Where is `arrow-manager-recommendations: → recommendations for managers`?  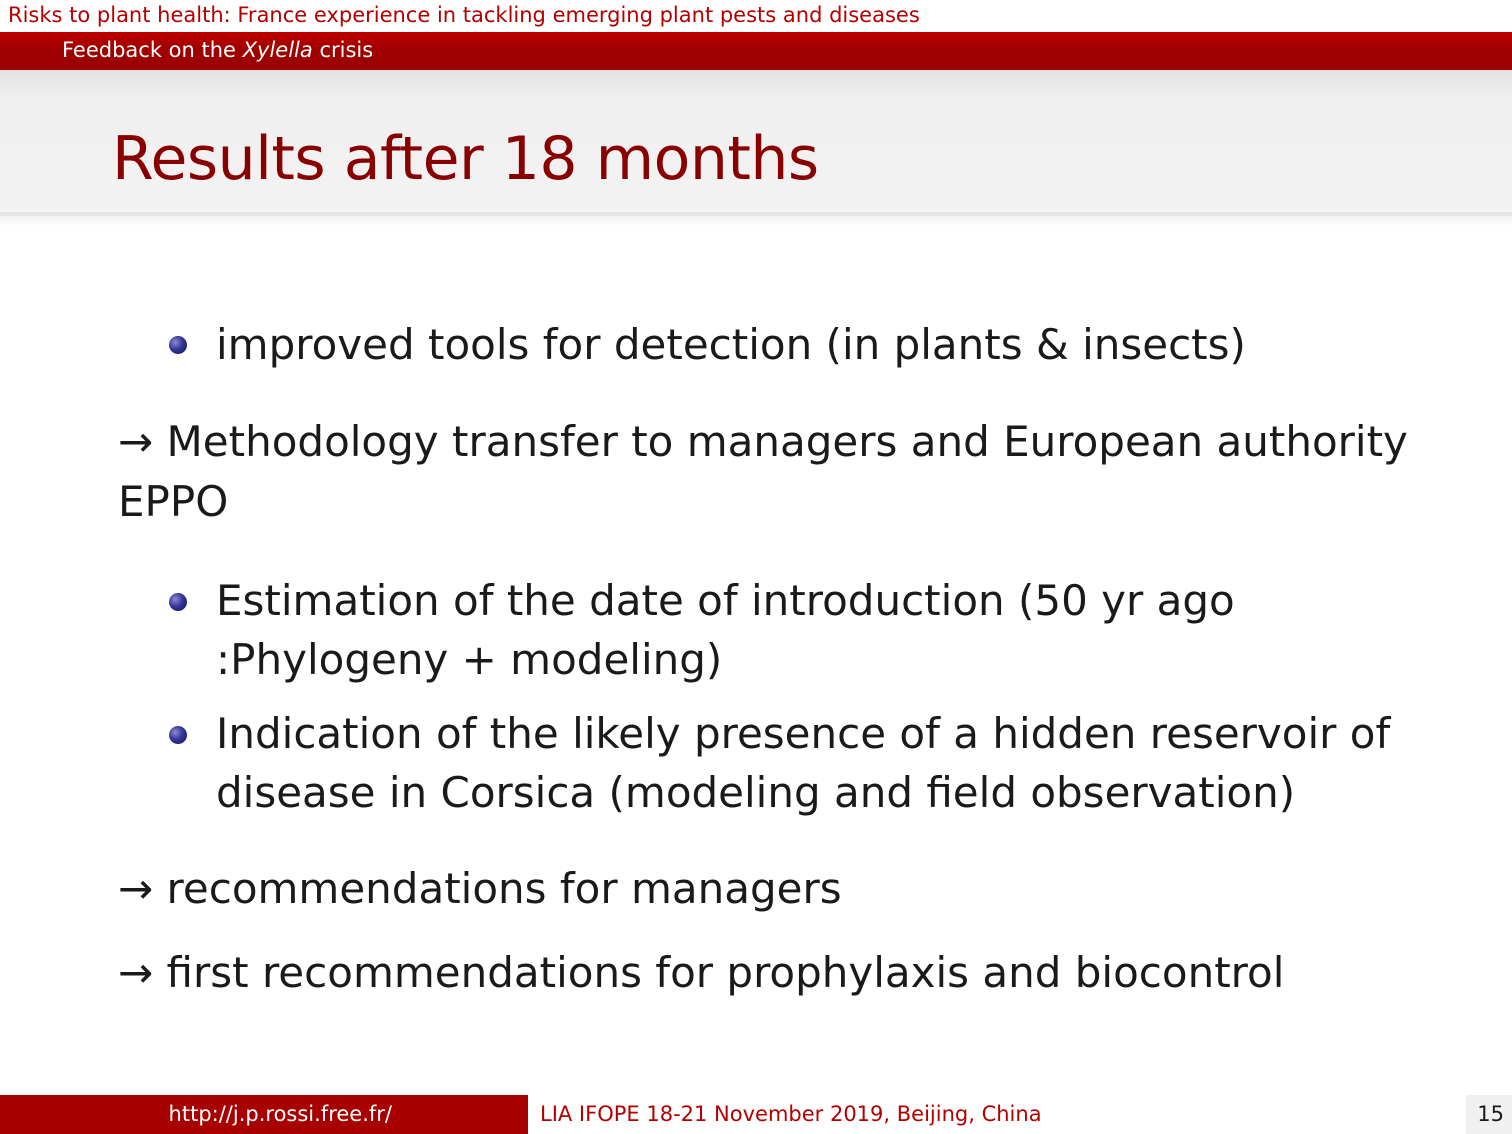 arrow-manager-recommendations: → recommendations for managers is located at coordinates (480, 888).